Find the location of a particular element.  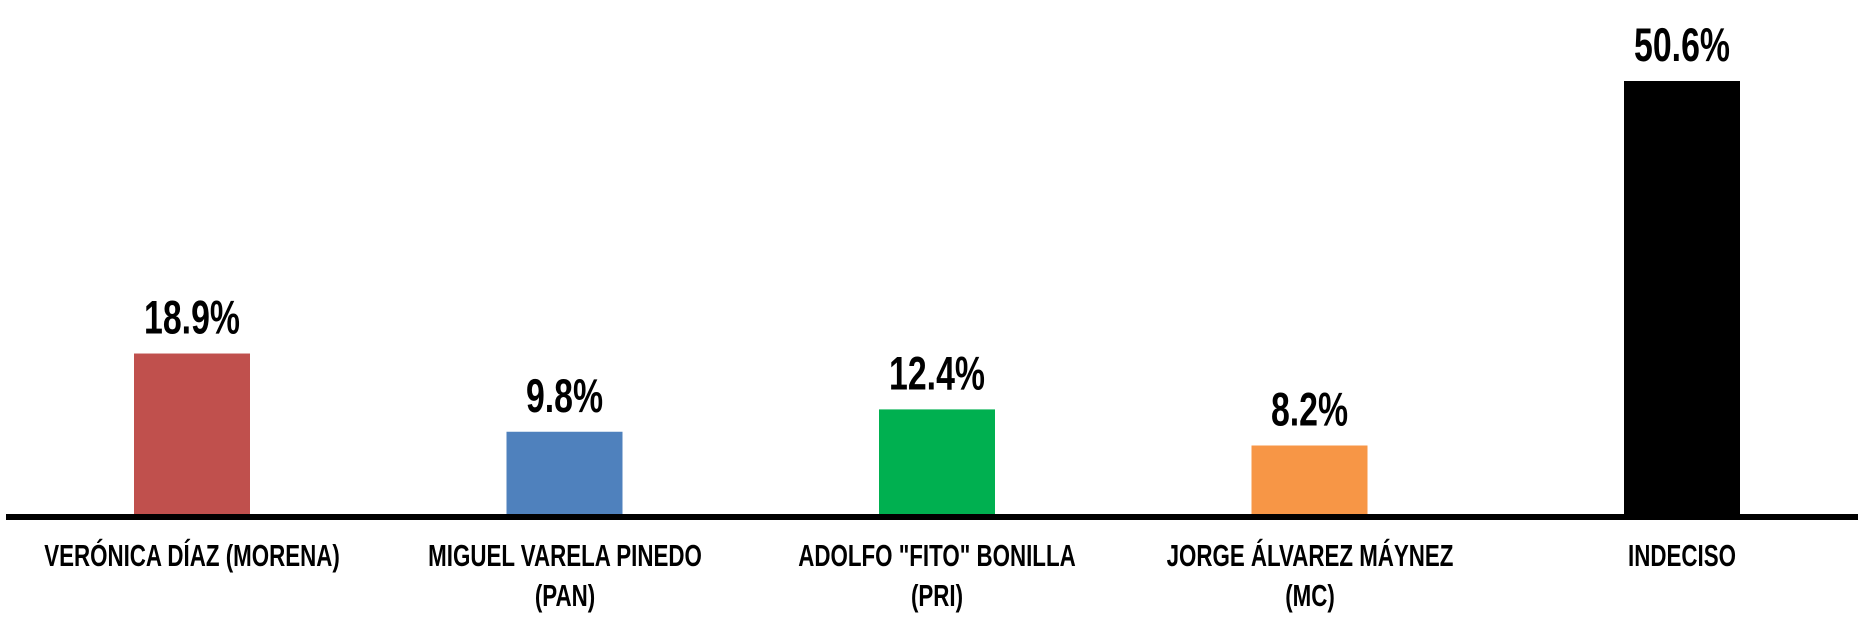

value-label: 18.9% is located at coordinates (192, 317).